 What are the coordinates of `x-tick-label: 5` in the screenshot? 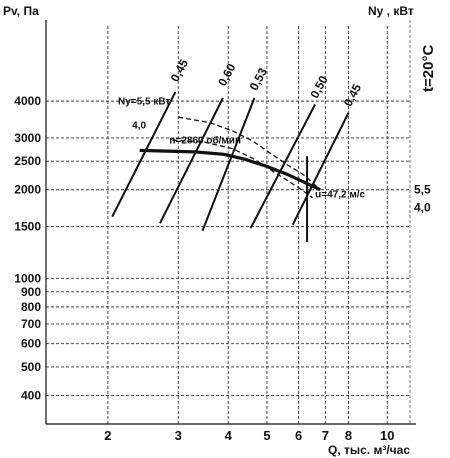 It's located at (266, 435).